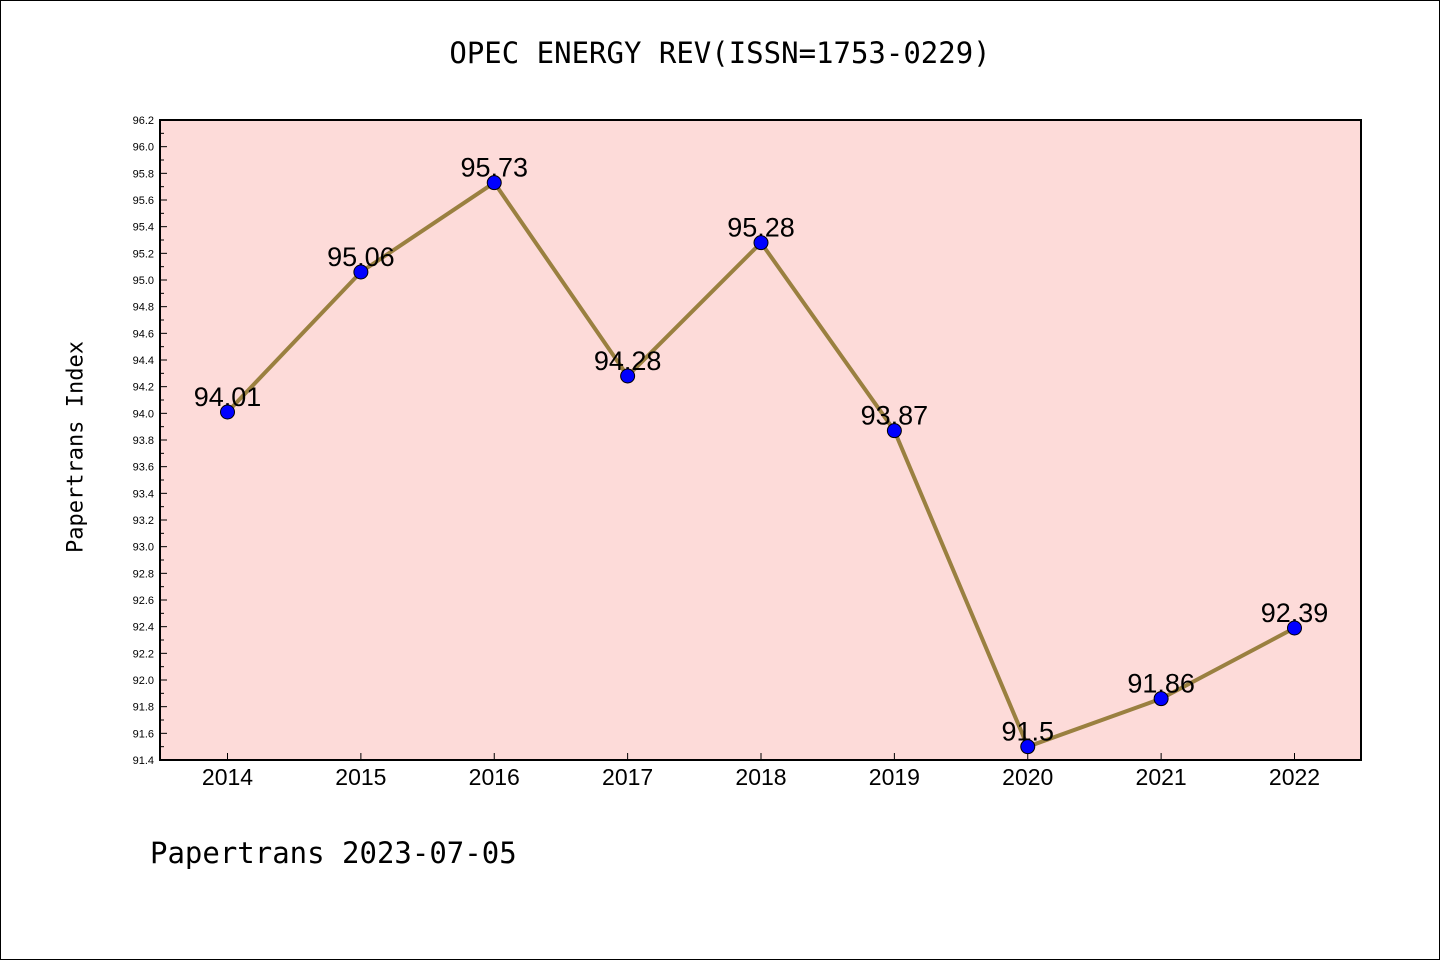 The image size is (1440, 960). I want to click on y-tick-label: 94.6, so click(143, 334).